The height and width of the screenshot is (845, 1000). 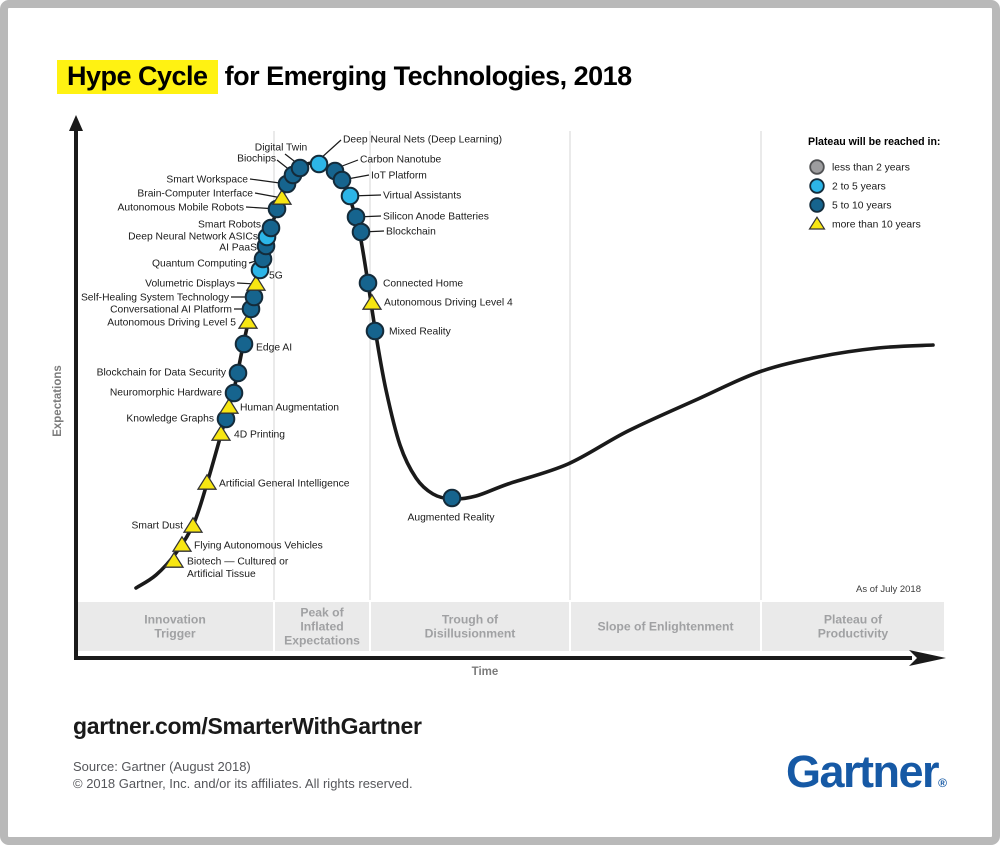 I want to click on gartner-logo-text: Gartner, so click(x=863, y=771).